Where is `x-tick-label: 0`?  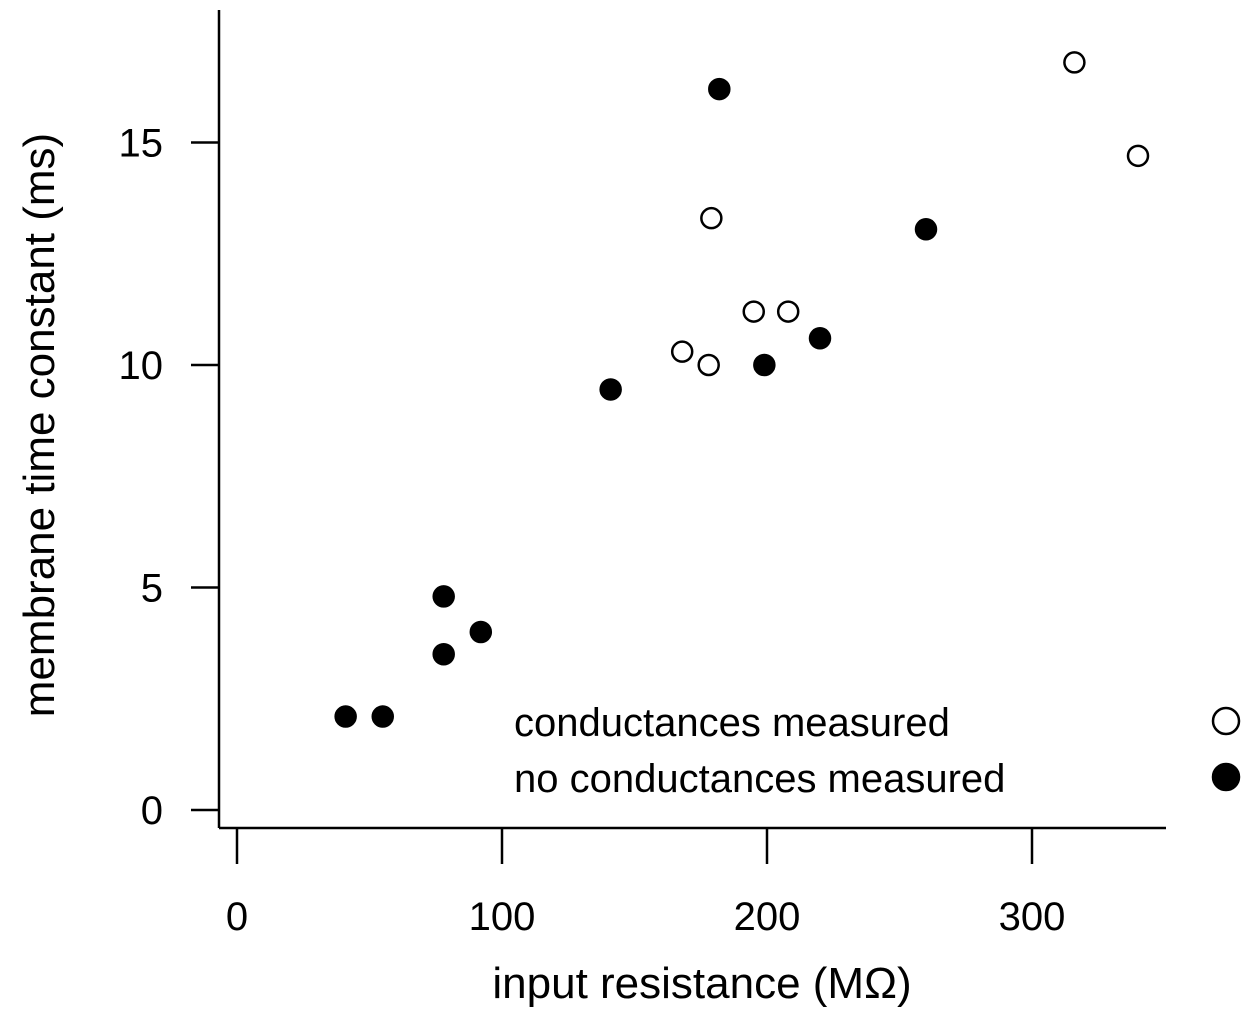
x-tick-label: 0 is located at coordinates (237, 917).